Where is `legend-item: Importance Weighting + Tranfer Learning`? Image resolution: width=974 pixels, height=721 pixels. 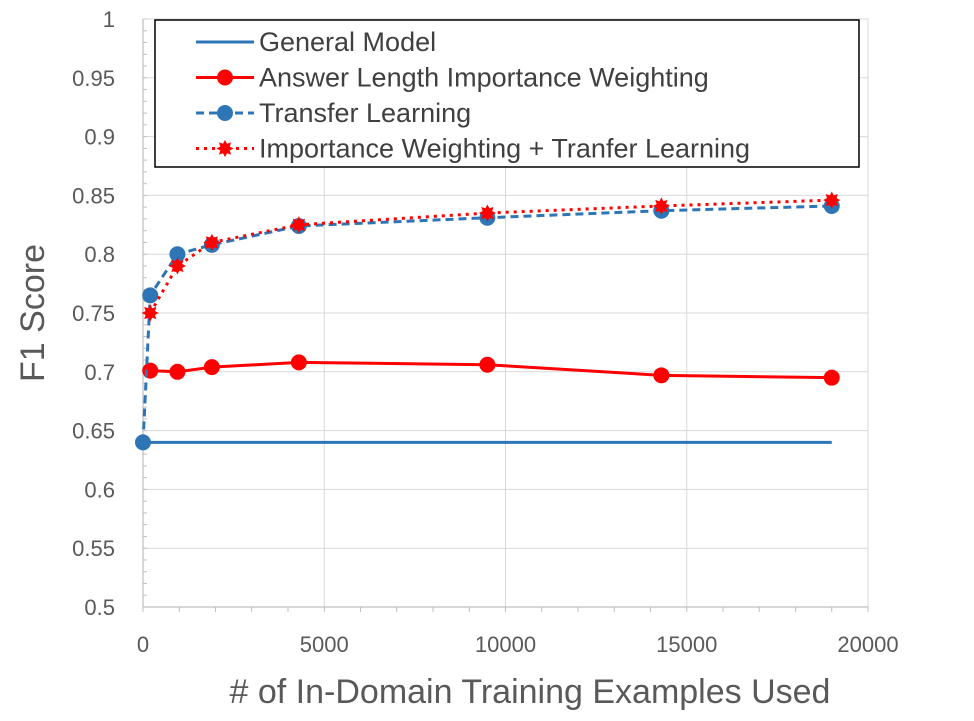
legend-item: Importance Weighting + Tranfer Learning is located at coordinates (473, 149).